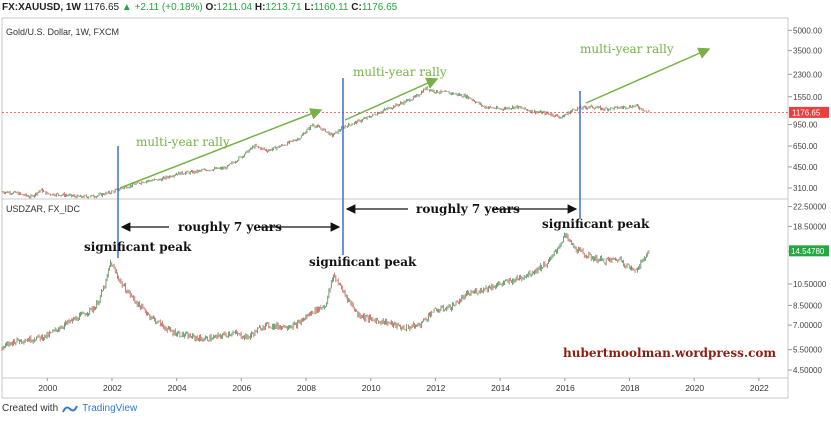  What do you see at coordinates (138, 247) in the screenshot?
I see `peak-label-2002: significant peak` at bounding box center [138, 247].